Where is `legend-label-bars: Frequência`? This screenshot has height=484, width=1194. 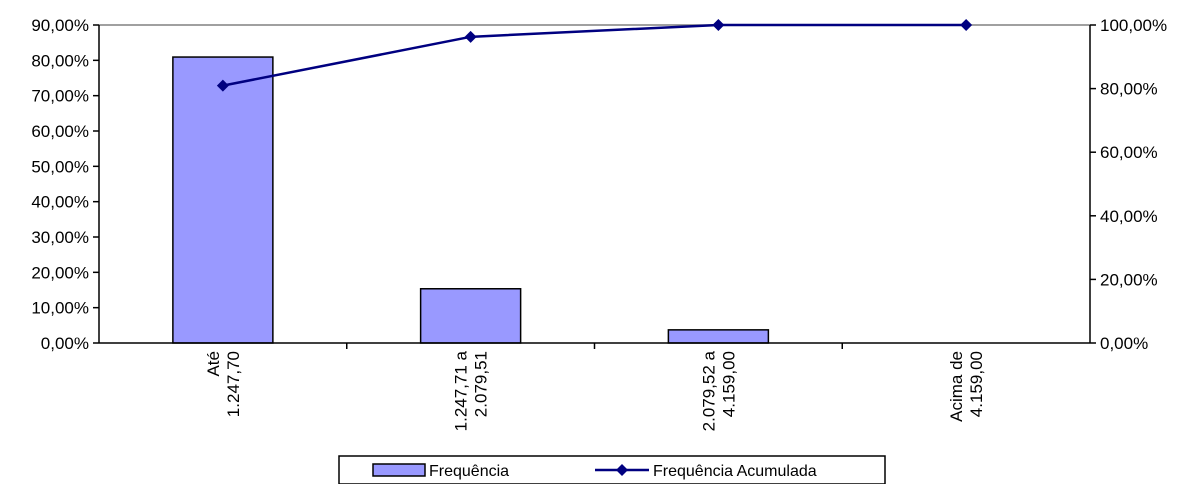
legend-label-bars: Frequência is located at coordinates (469, 471).